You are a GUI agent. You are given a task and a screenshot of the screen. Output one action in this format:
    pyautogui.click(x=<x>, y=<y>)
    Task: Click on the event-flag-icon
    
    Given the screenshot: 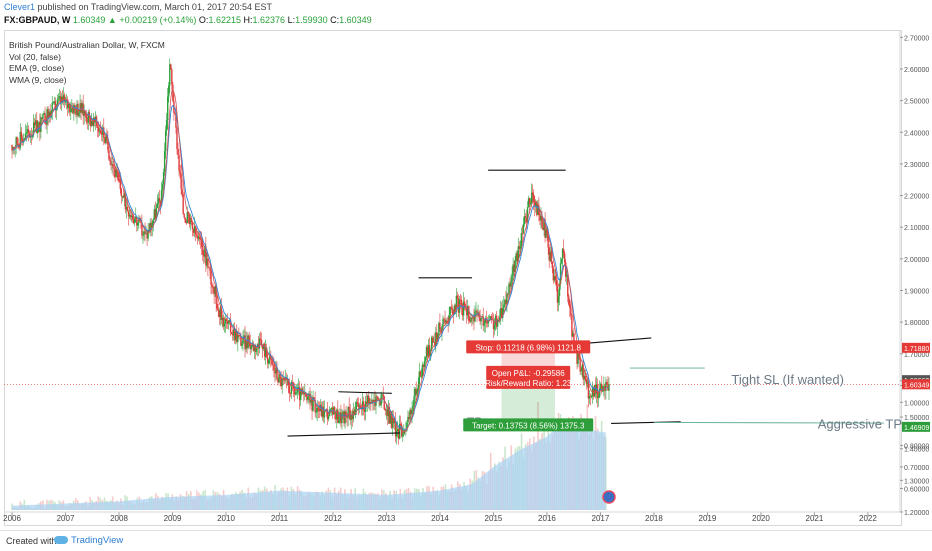 What is the action you would take?
    pyautogui.click(x=609, y=497)
    